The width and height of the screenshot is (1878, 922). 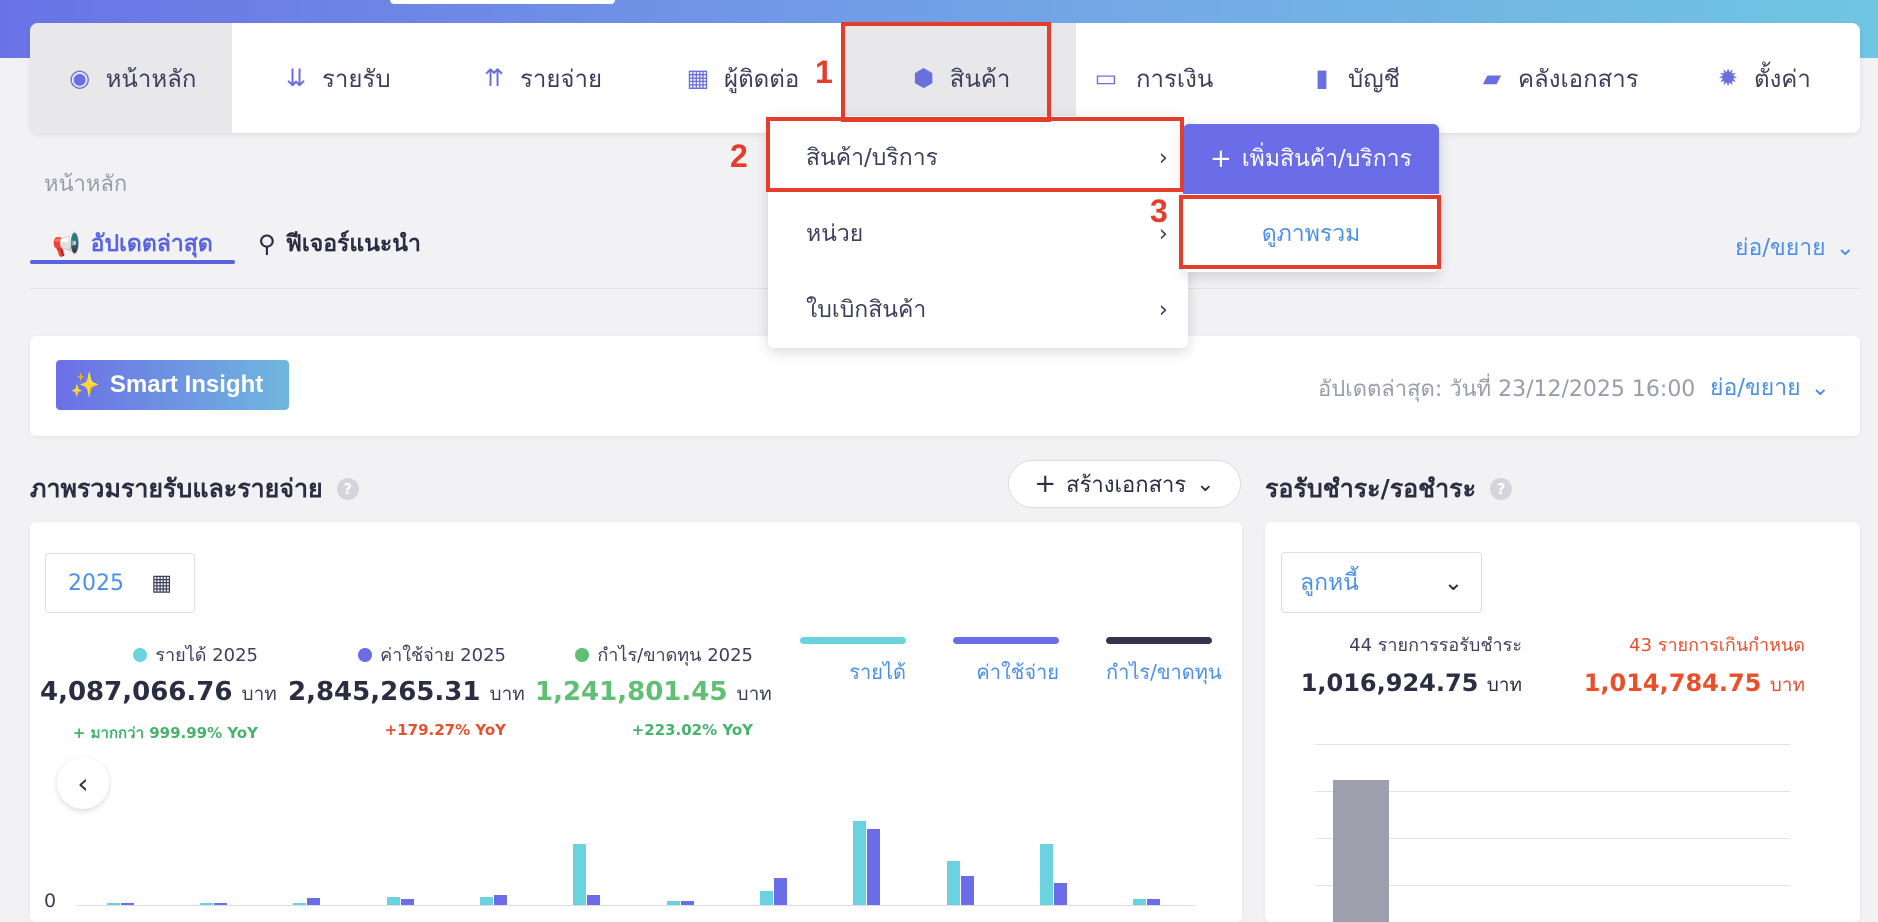 What do you see at coordinates (86, 184) in the screenshot?
I see `breadcrumb: หน้าหลัก` at bounding box center [86, 184].